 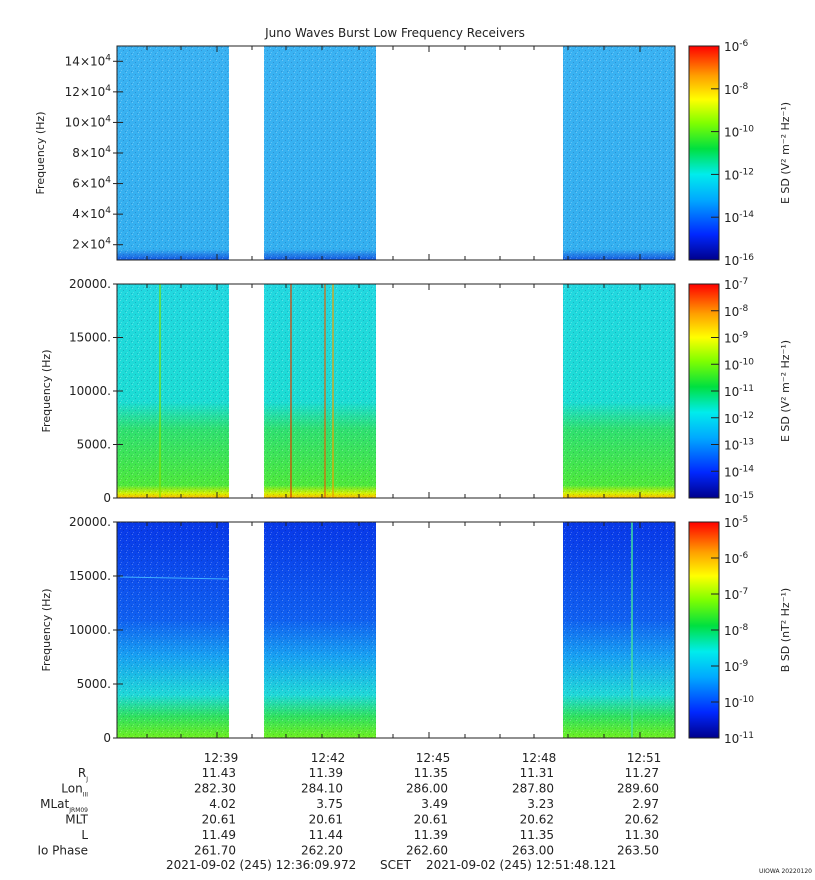 I want to click on panel-1-ytick-label: 12×104, so click(x=88, y=91).